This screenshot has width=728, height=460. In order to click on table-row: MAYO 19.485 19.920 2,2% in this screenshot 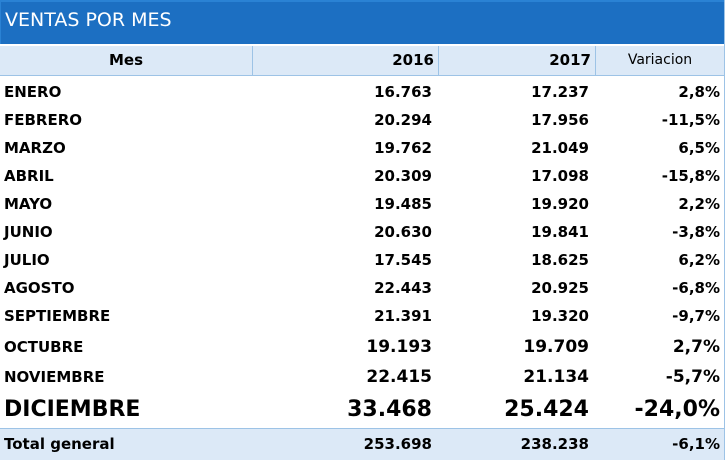, I will do `click(362, 204)`.